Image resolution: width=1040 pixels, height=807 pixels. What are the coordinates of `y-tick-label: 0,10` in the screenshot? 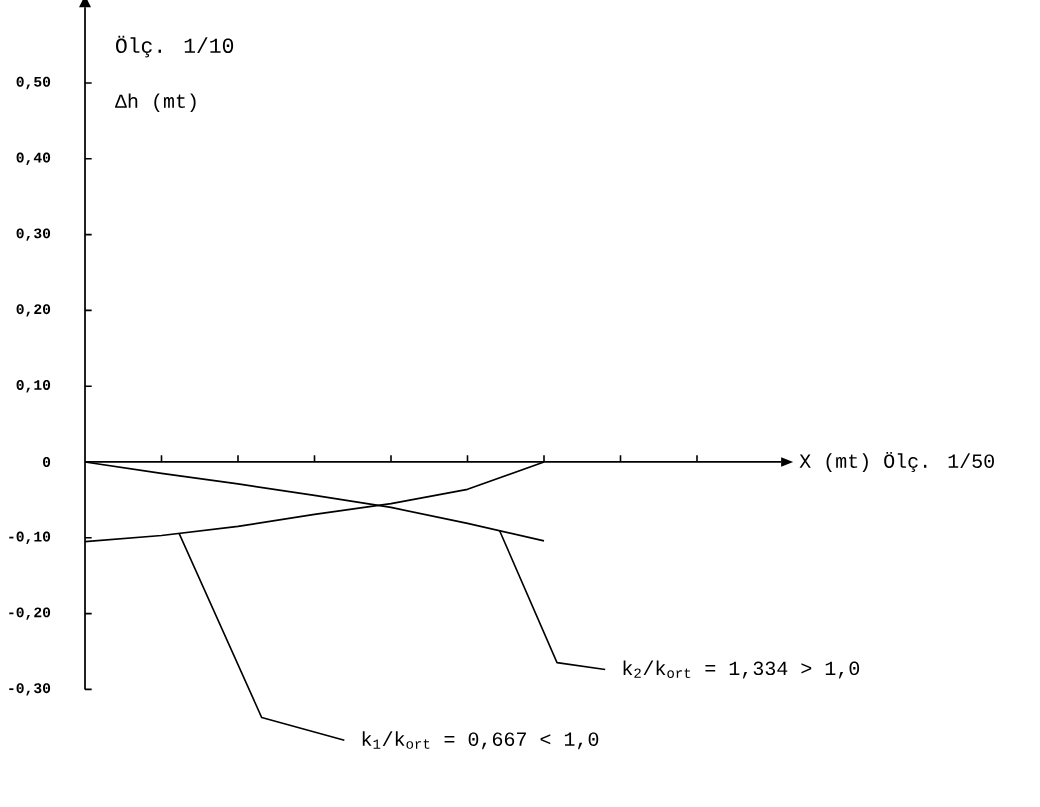 It's located at (33, 386).